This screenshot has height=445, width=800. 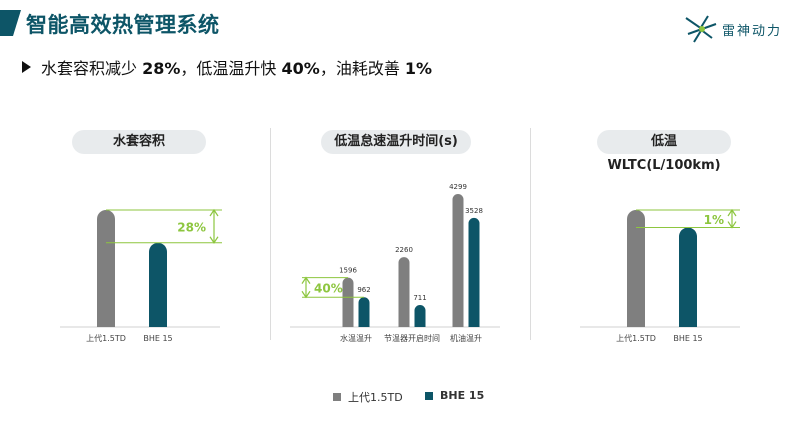 What do you see at coordinates (89, 68) in the screenshot?
I see `summary-part-1: 水套容积减少` at bounding box center [89, 68].